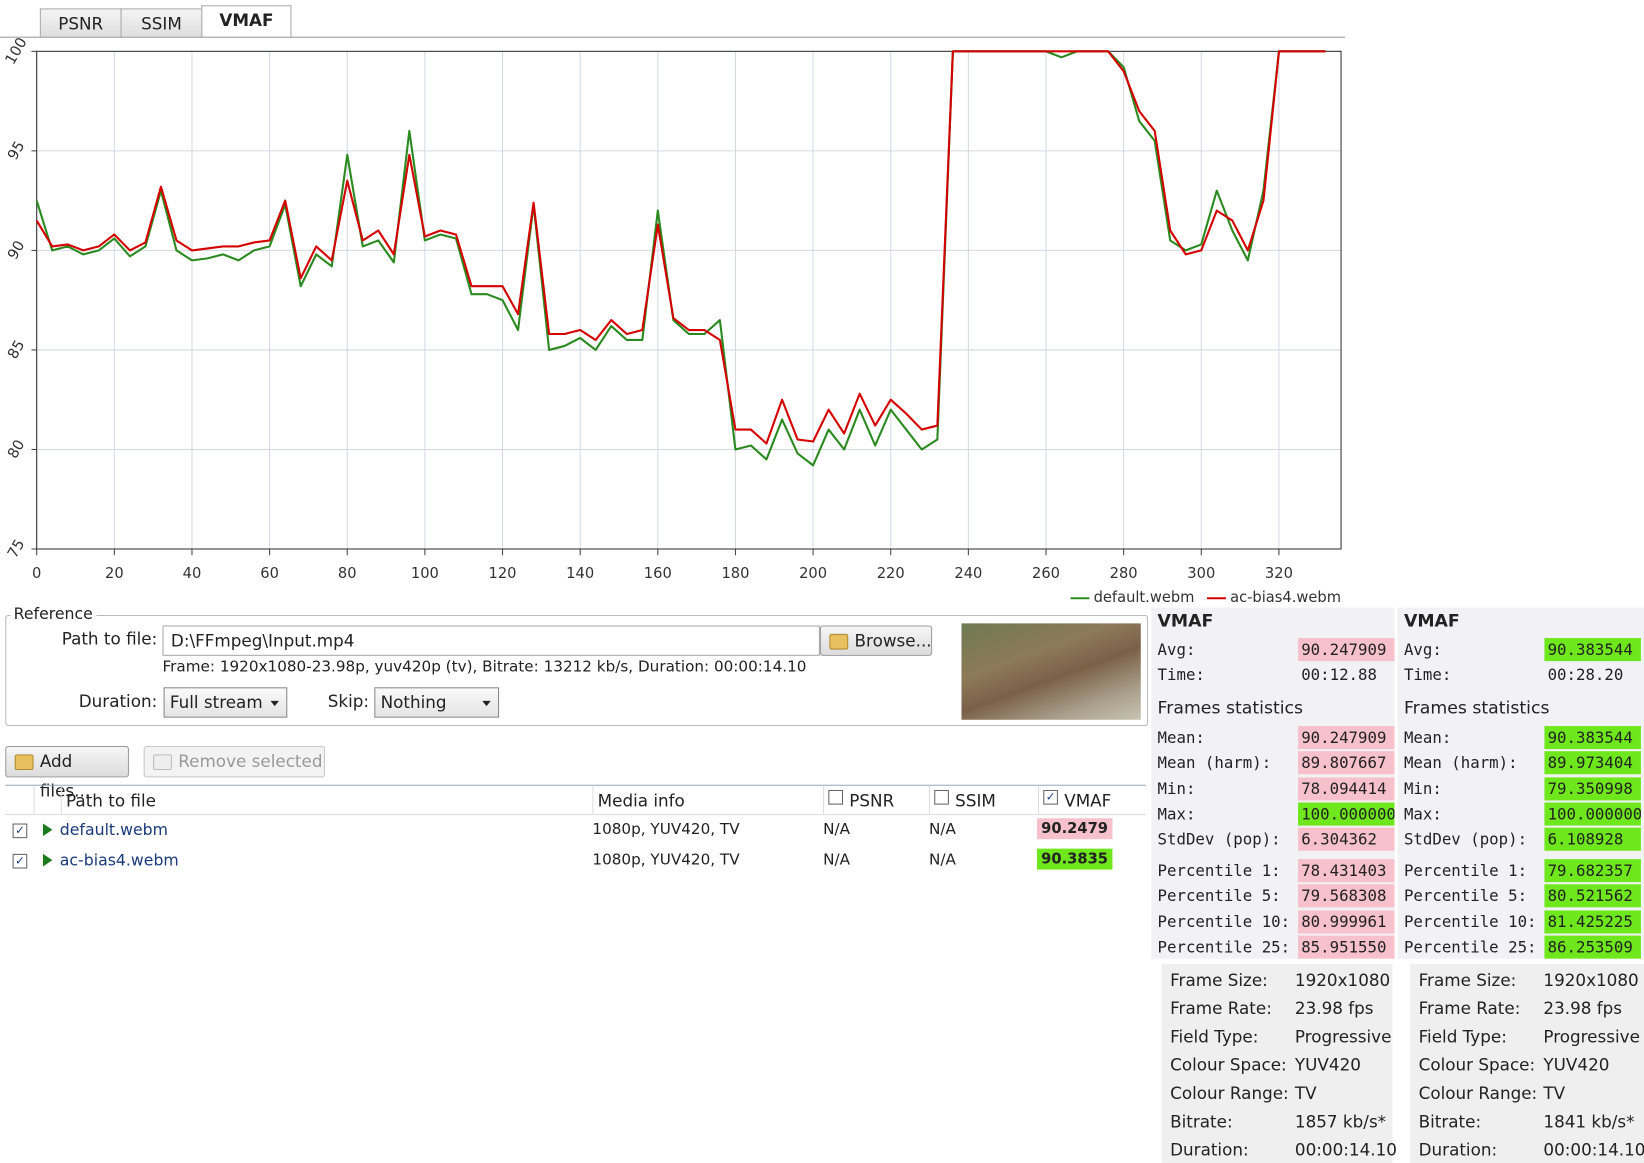  What do you see at coordinates (1050, 797) in the screenshot?
I see `header-checkbox: ✓` at bounding box center [1050, 797].